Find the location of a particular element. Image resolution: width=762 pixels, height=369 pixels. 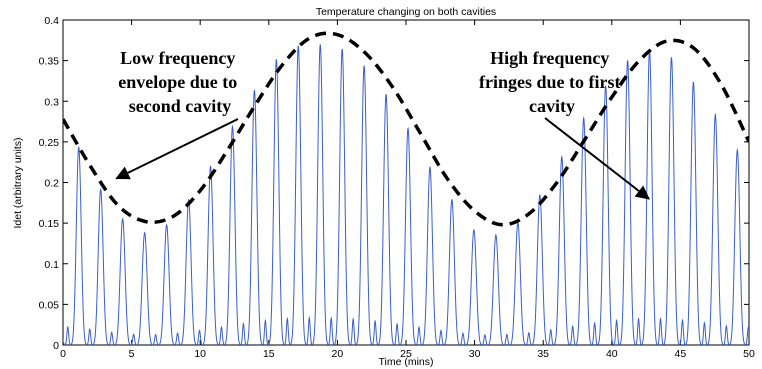

annotation-low-arrow is located at coordinates (177, 149).